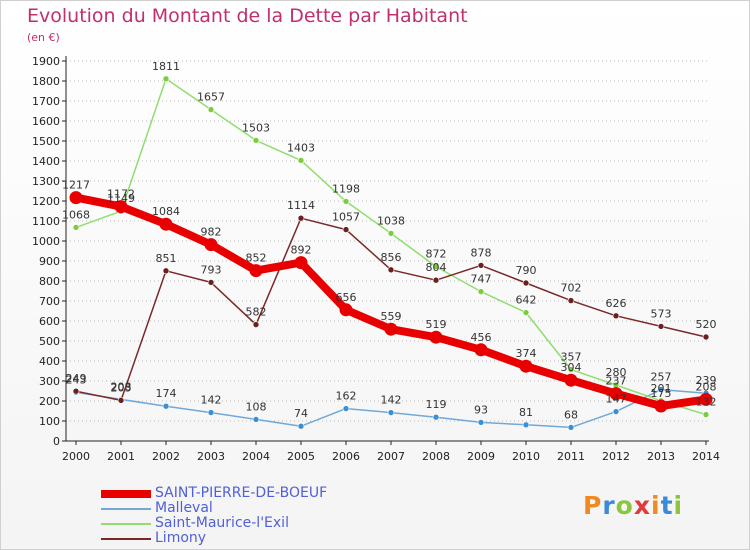 Image resolution: width=750 pixels, height=550 pixels. What do you see at coordinates (526, 412) in the screenshot?
I see `data-label: 81` at bounding box center [526, 412].